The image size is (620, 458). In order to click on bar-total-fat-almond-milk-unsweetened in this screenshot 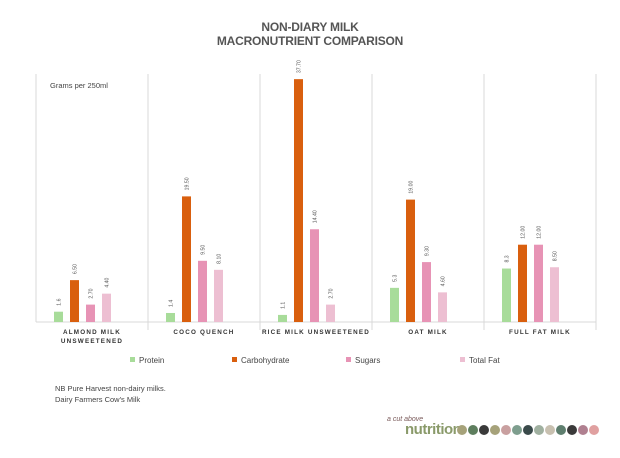, I will do `click(106, 307)`.